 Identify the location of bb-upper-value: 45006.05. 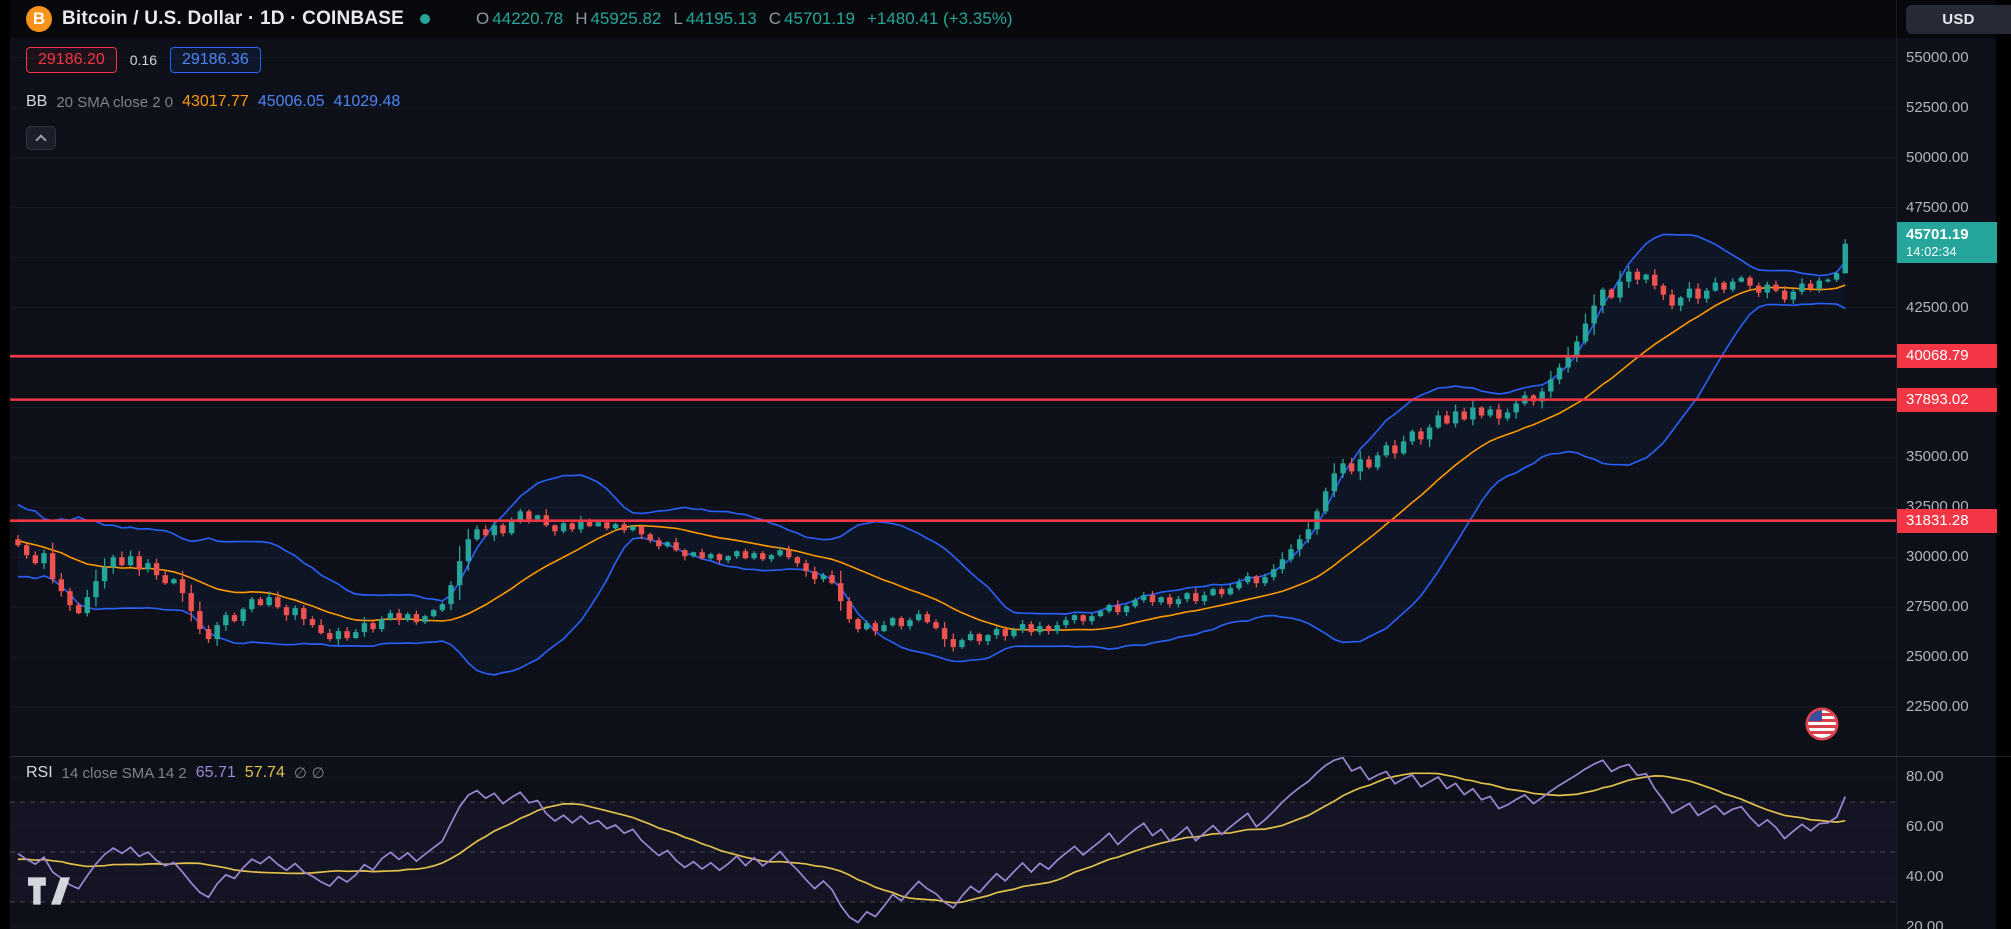
(291, 101).